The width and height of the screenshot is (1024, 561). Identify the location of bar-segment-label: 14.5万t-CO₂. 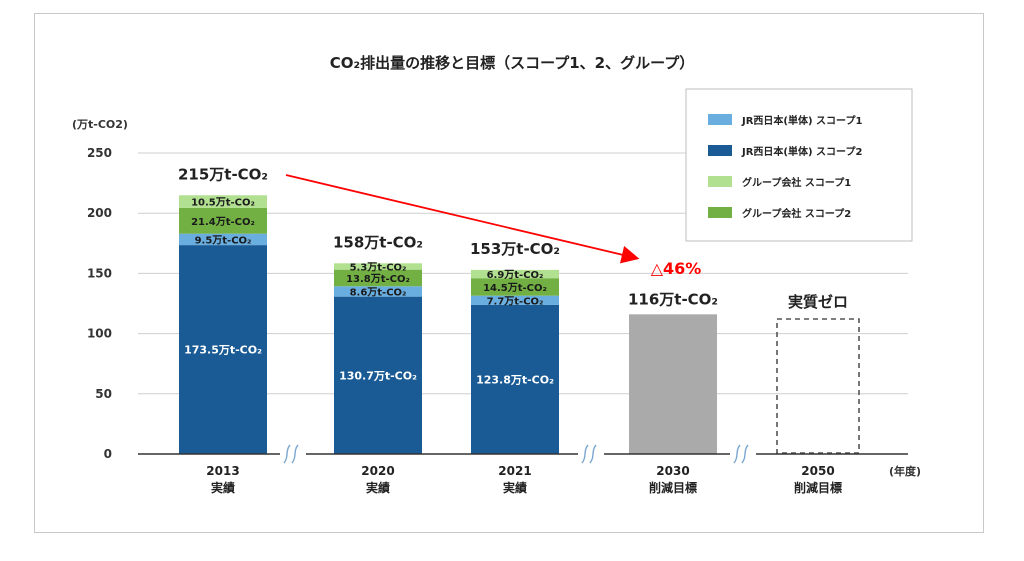
(515, 288).